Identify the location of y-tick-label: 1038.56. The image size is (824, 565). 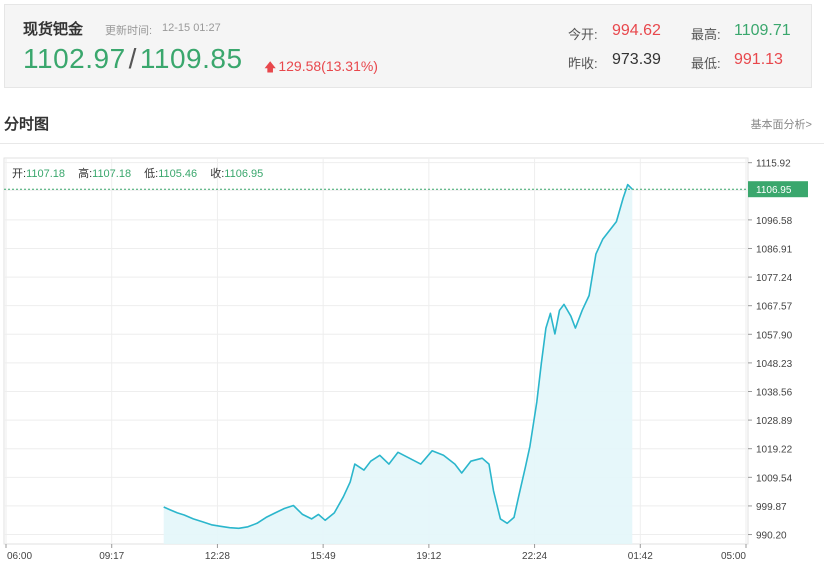
(774, 392).